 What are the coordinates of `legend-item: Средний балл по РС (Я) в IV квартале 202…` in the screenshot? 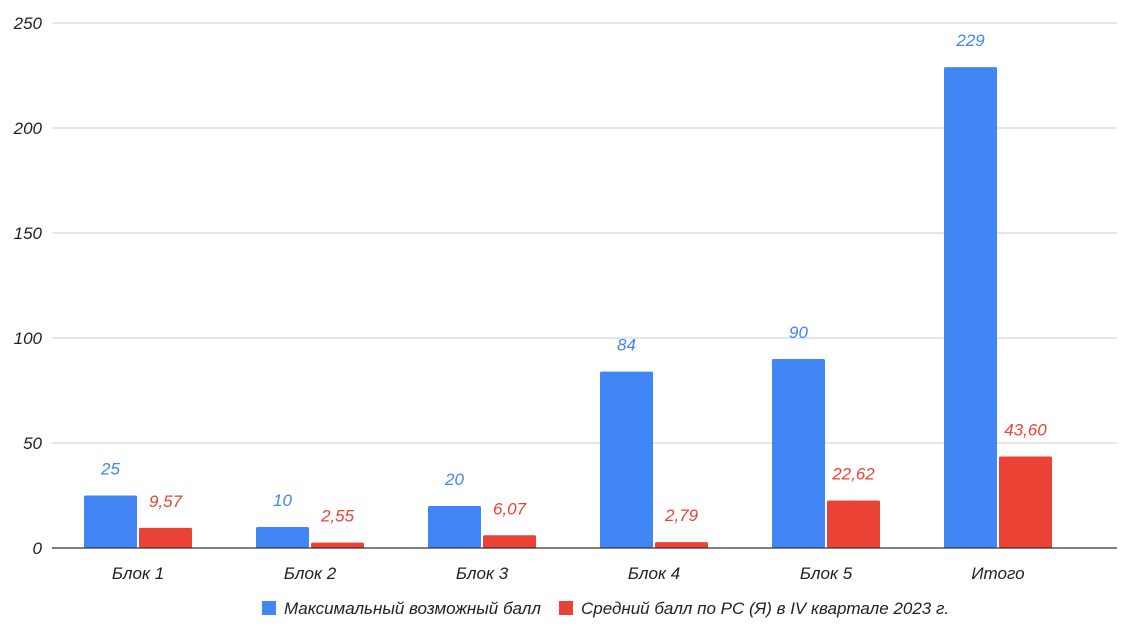 It's located at (753, 608).